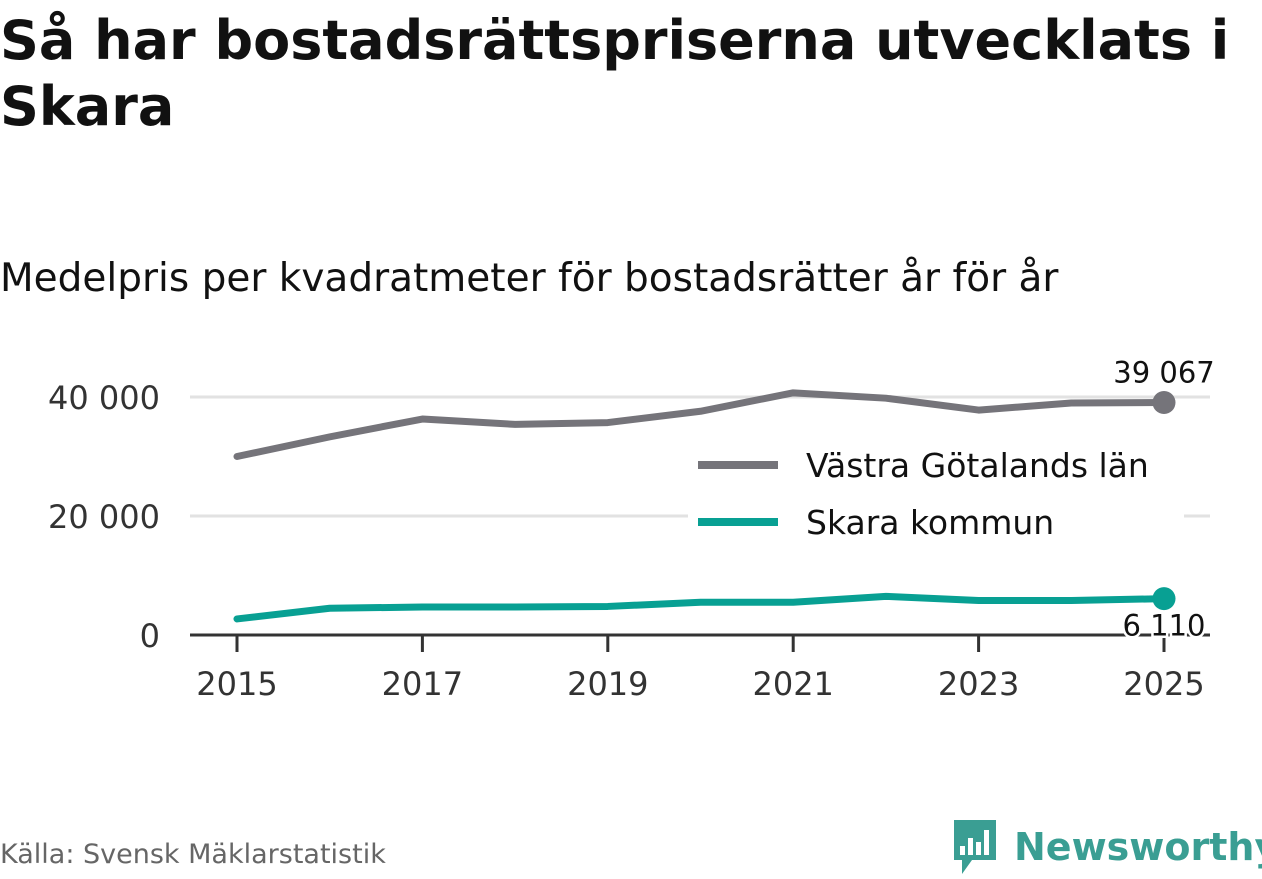 This screenshot has width=1262, height=879. What do you see at coordinates (193, 854) in the screenshot?
I see `source-text: Källa: Svensk Mäklarstatistik` at bounding box center [193, 854].